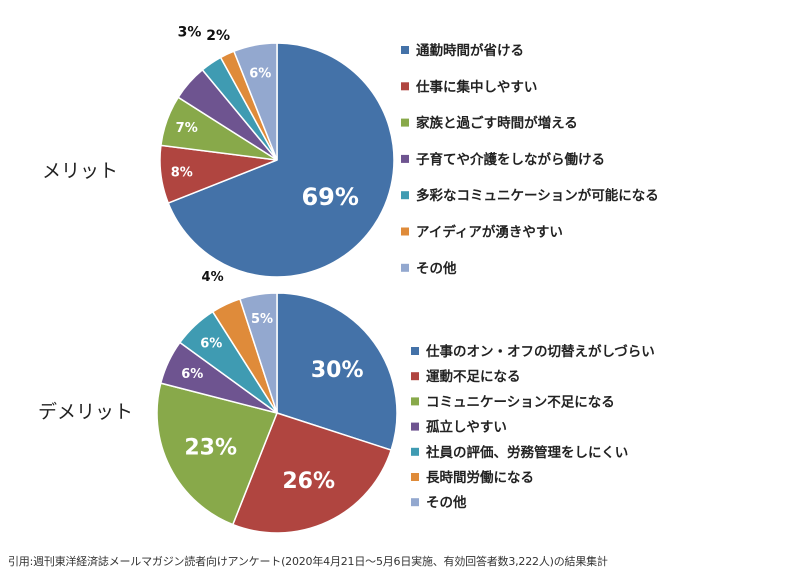 The image size is (800, 583). Describe the element at coordinates (526, 452) in the screenshot. I see `legend-entry: 社員の評価、労務管理をしにくい` at that location.